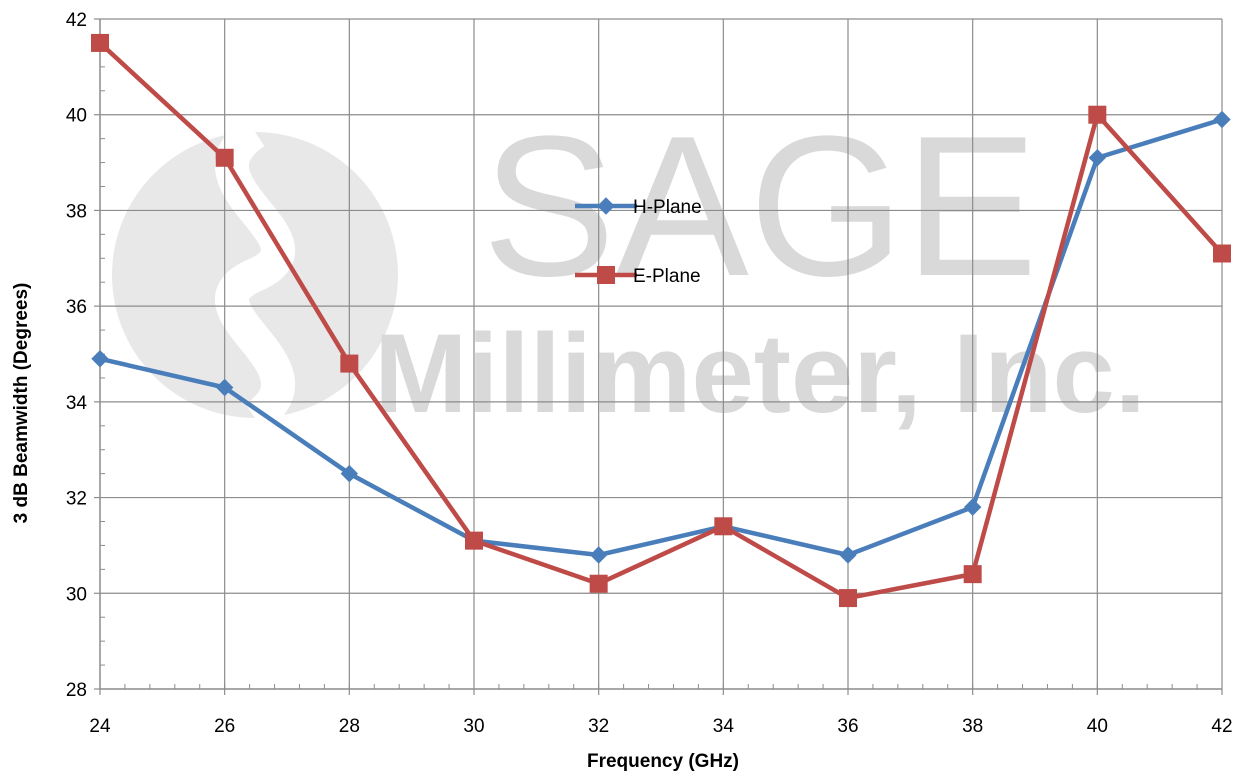 The height and width of the screenshot is (777, 1244). Describe the element at coordinates (724, 726) in the screenshot. I see `x-tick-label: 34` at that location.